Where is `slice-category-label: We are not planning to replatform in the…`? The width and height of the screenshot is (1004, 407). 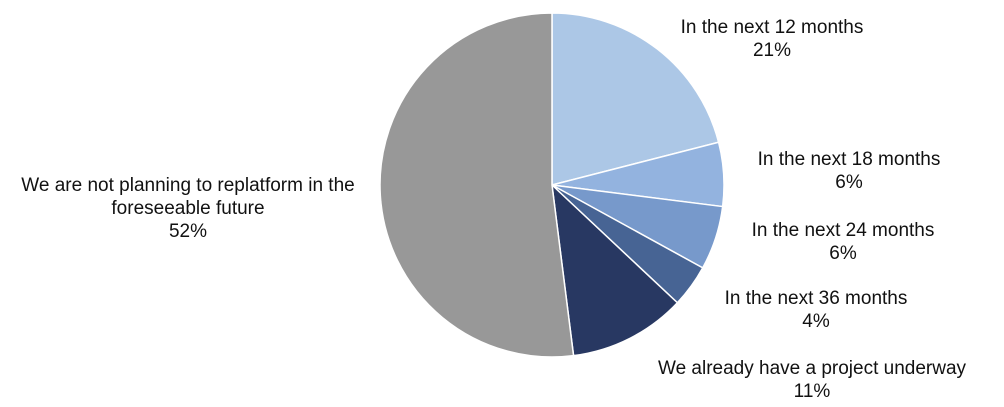 slice-category-label: We are not planning to replatform in the… is located at coordinates (188, 197).